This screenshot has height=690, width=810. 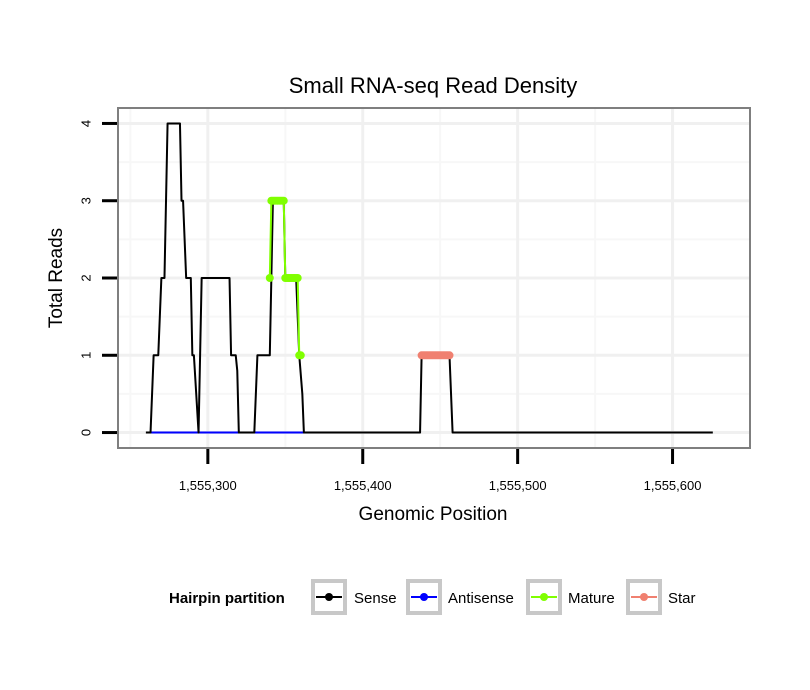 I want to click on series-mature, so click(x=285, y=278).